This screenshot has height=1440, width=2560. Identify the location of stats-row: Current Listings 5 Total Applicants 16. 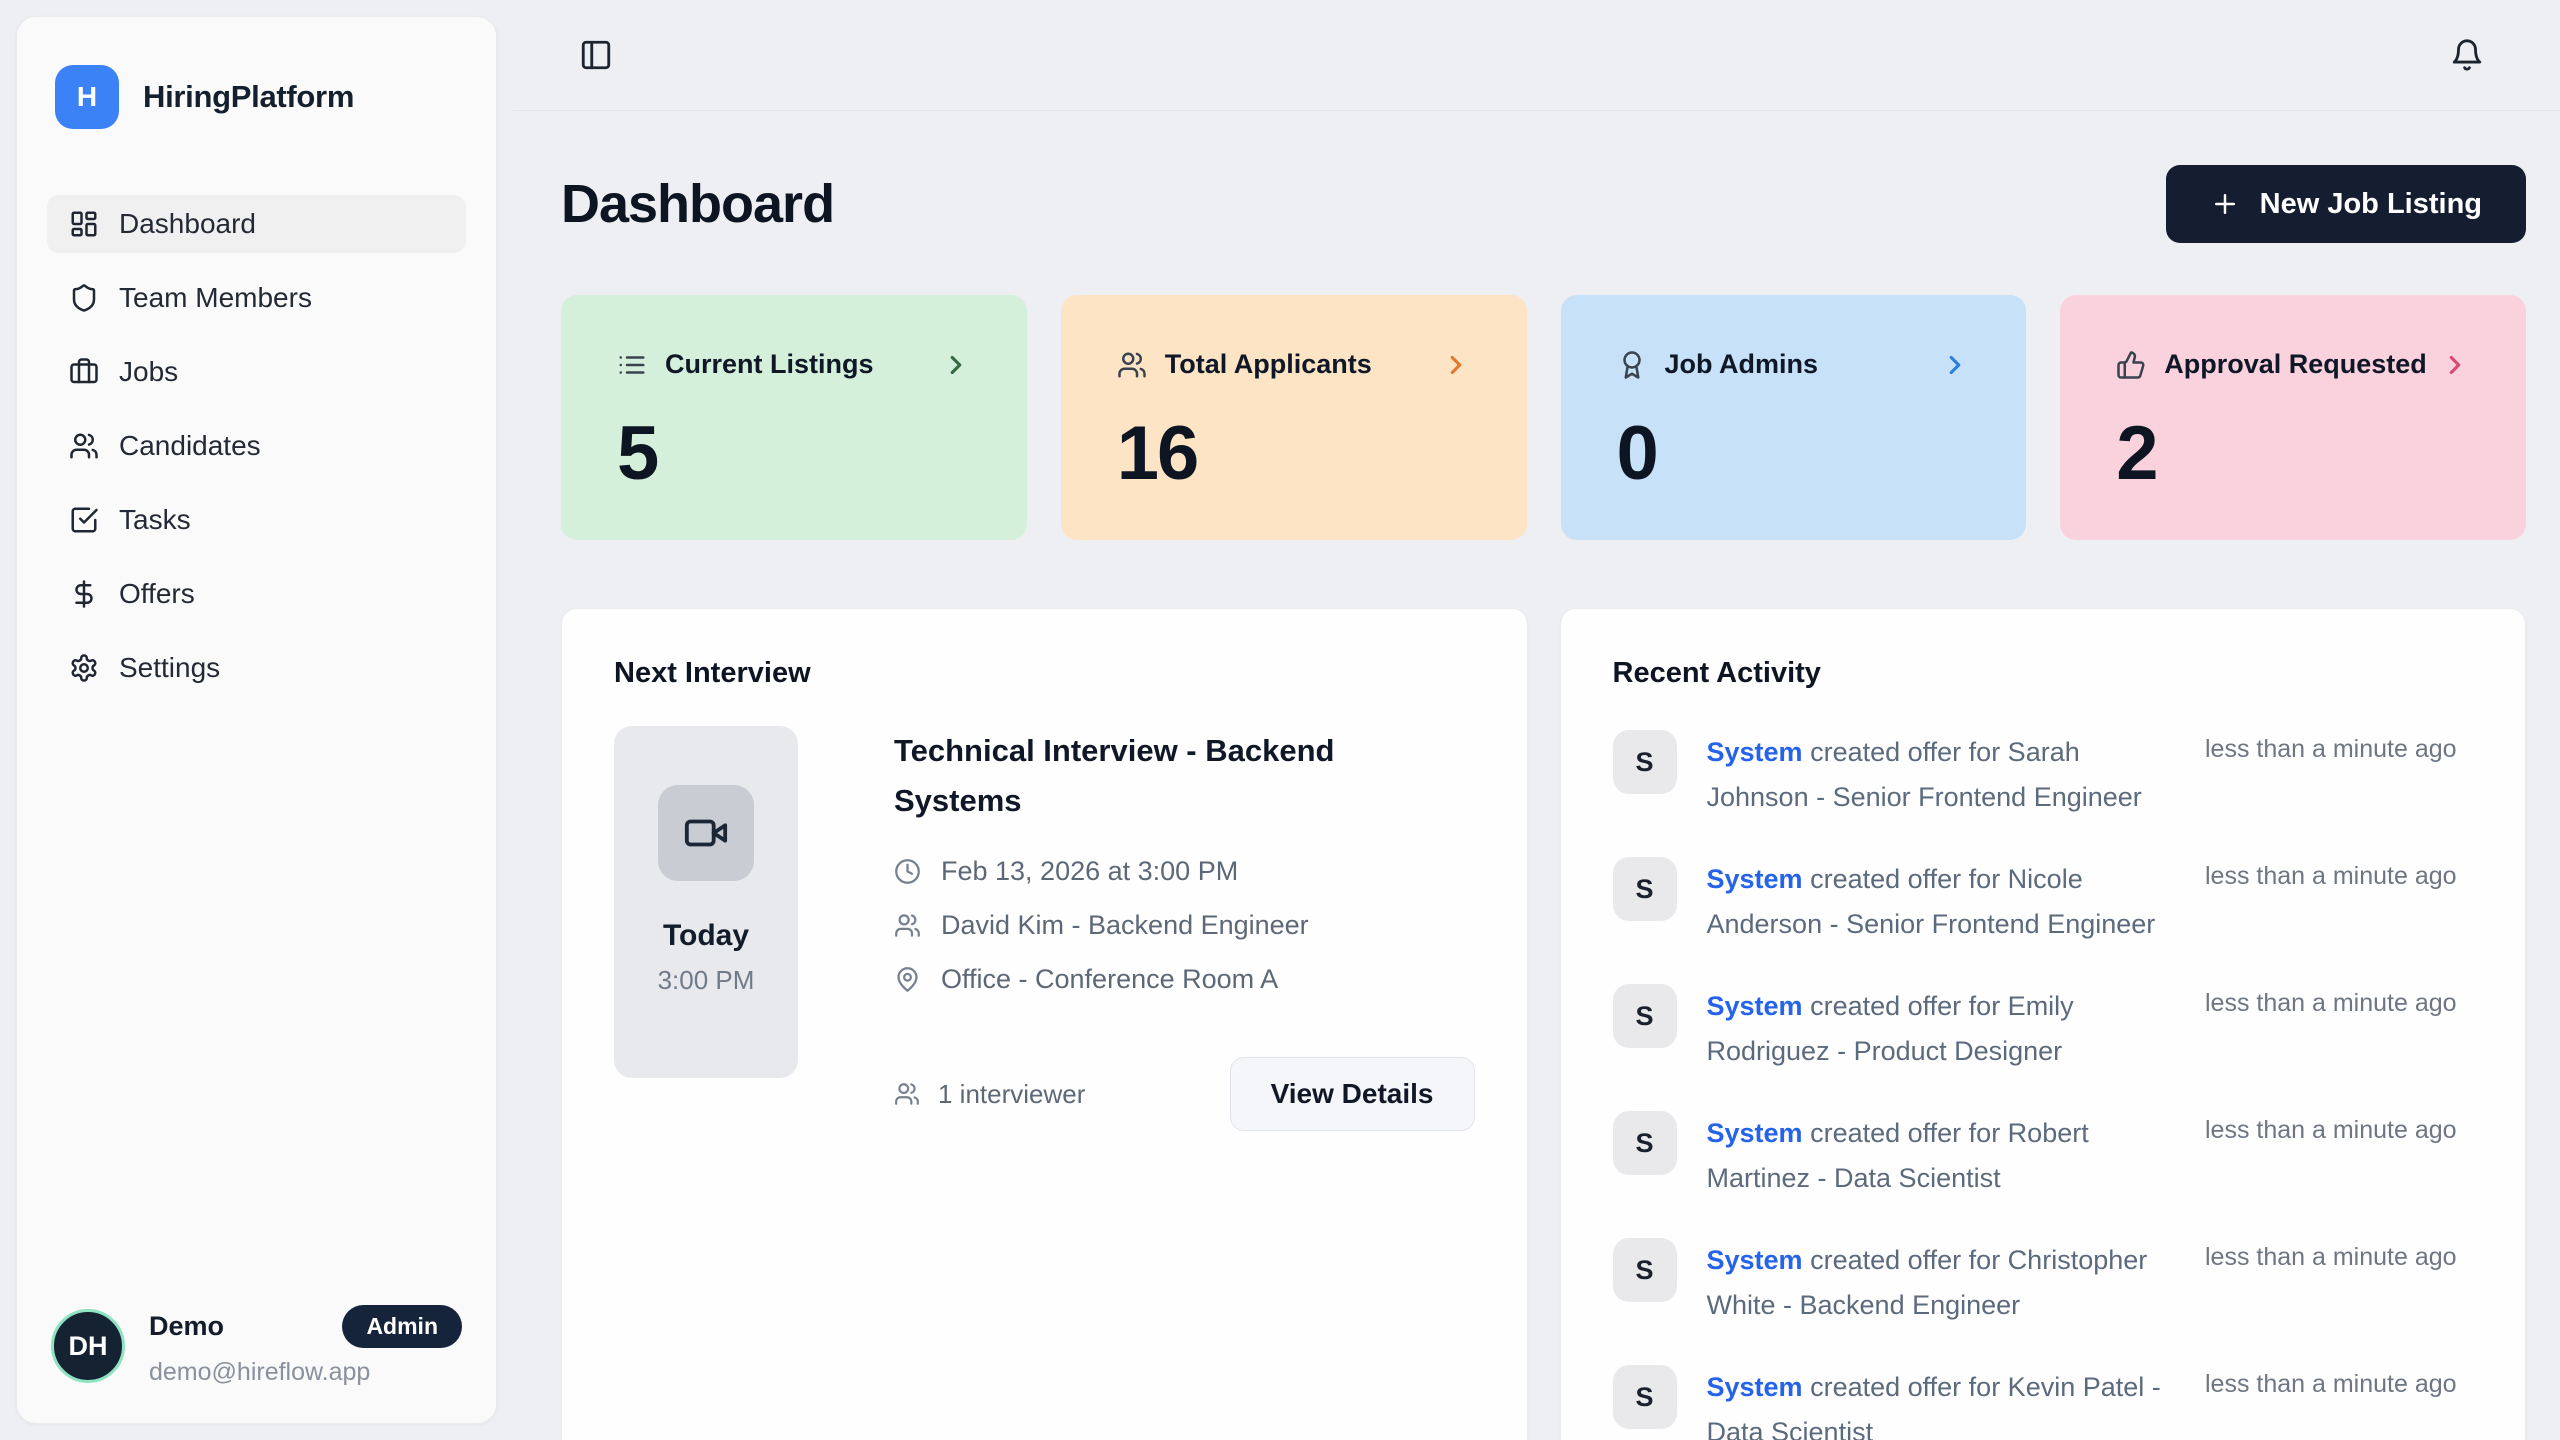
(1543, 417).